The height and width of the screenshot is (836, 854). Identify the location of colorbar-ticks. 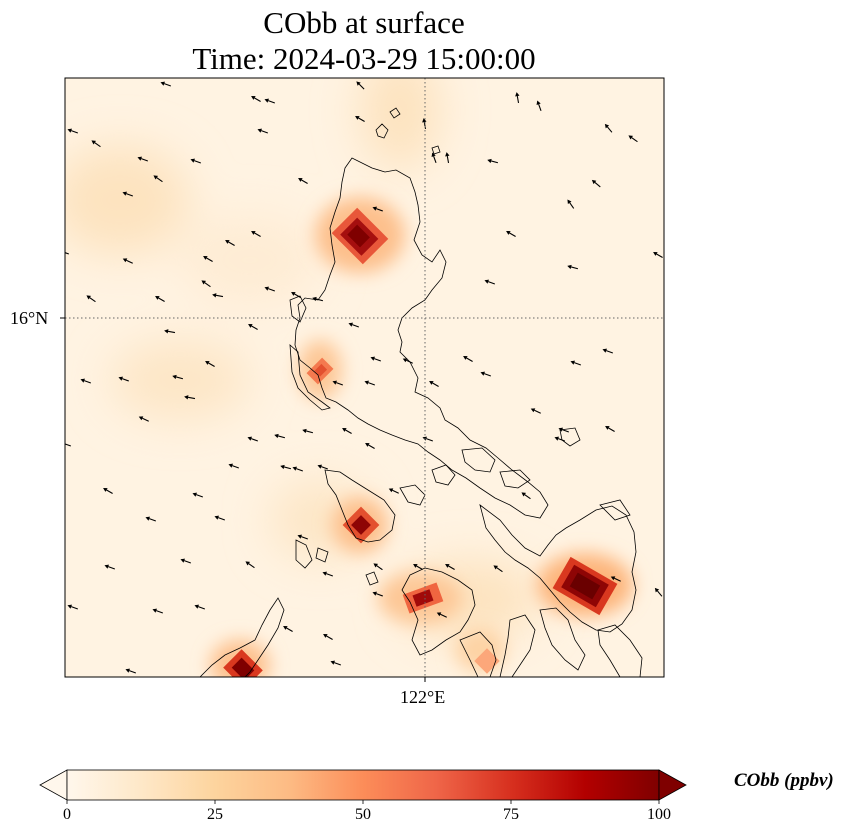
(363, 802).